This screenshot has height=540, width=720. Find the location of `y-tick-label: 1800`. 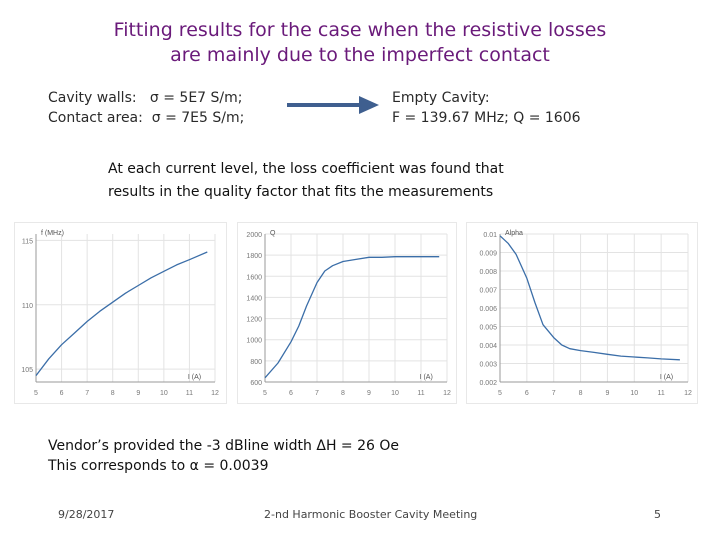

y-tick-label: 1800 is located at coordinates (254, 256).